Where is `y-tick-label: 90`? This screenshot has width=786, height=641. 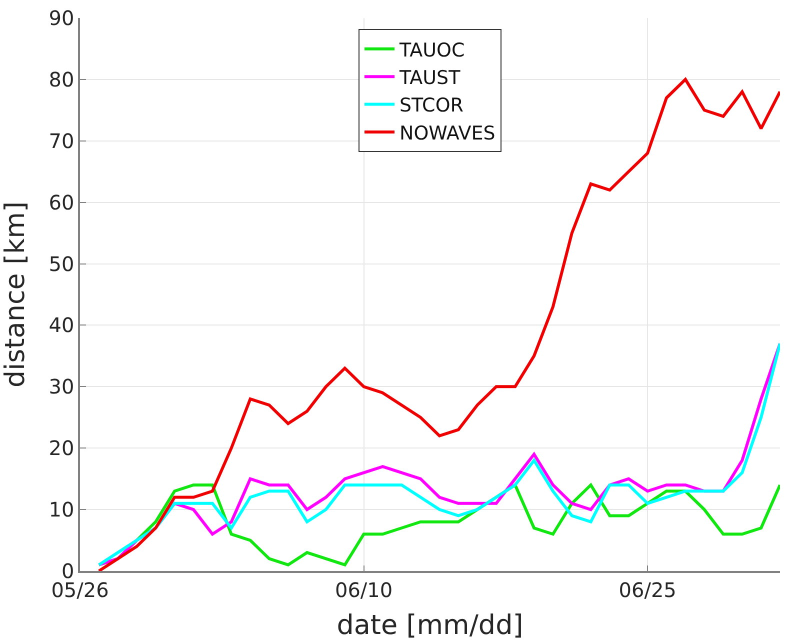 y-tick-label: 90 is located at coordinates (61, 18).